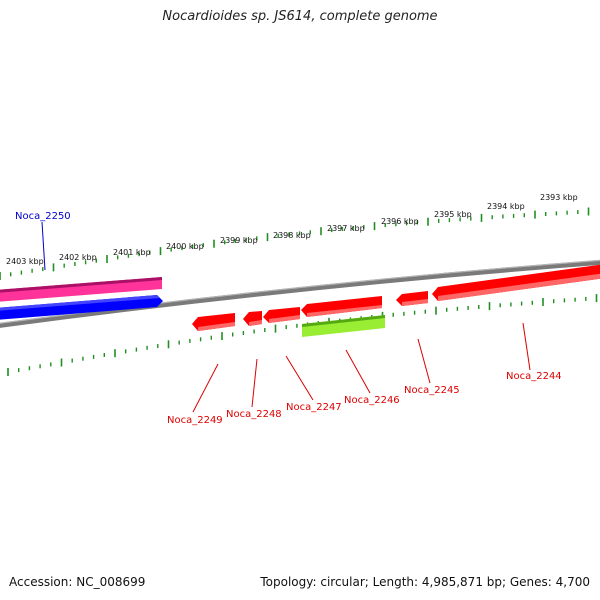 This screenshot has height=600, width=600. Describe the element at coordinates (300, 16) in the screenshot. I see `genome-title: Nocardioides sp. JS614, complete genome` at that location.